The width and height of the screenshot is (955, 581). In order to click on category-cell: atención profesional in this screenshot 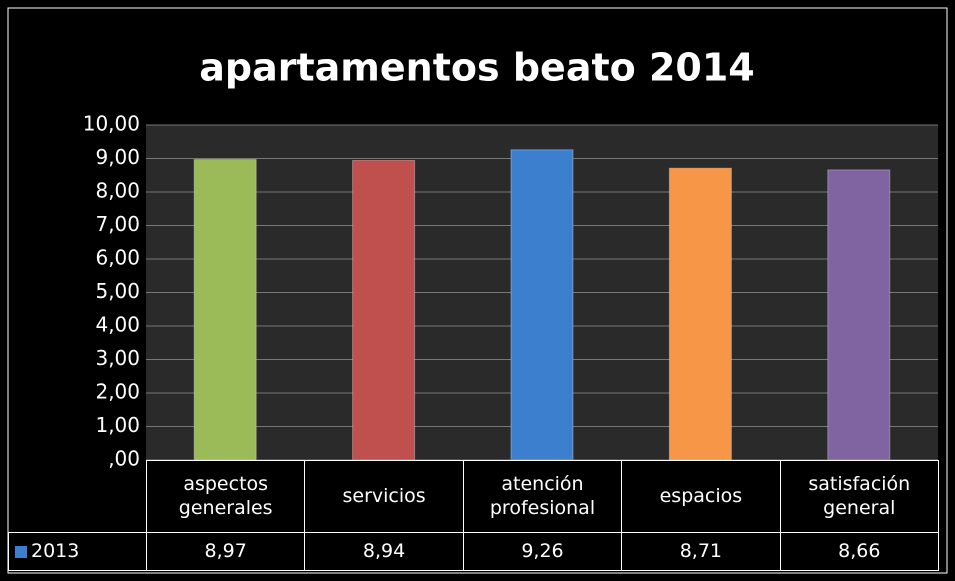, I will do `click(542, 496)`.